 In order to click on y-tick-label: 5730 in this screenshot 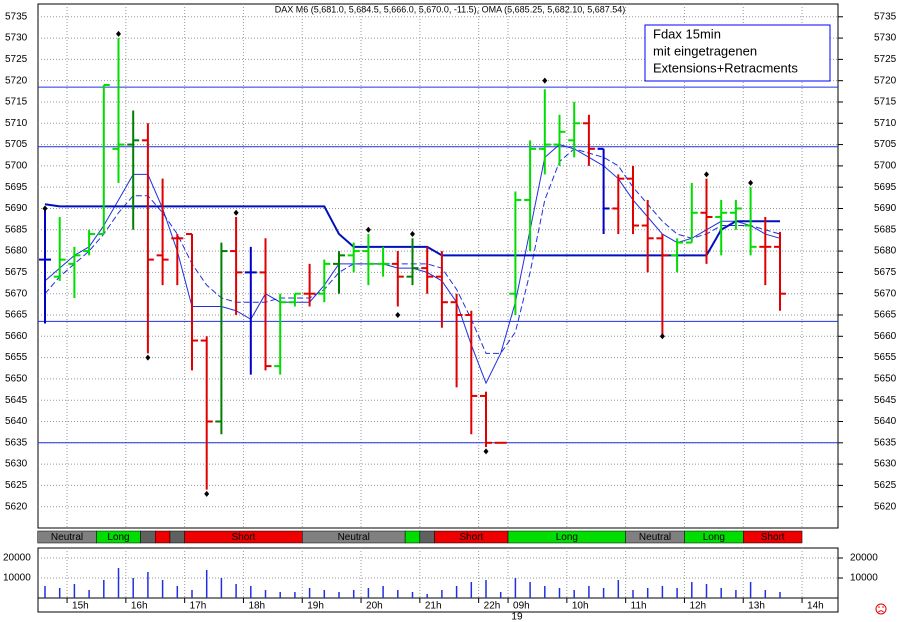, I will do `click(16, 38)`.